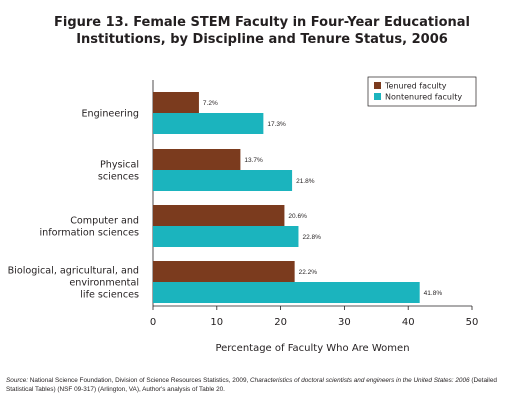 This screenshot has width=524, height=406. Describe the element at coordinates (415, 86) in the screenshot. I see `legend-label: Tenured faculty` at that location.